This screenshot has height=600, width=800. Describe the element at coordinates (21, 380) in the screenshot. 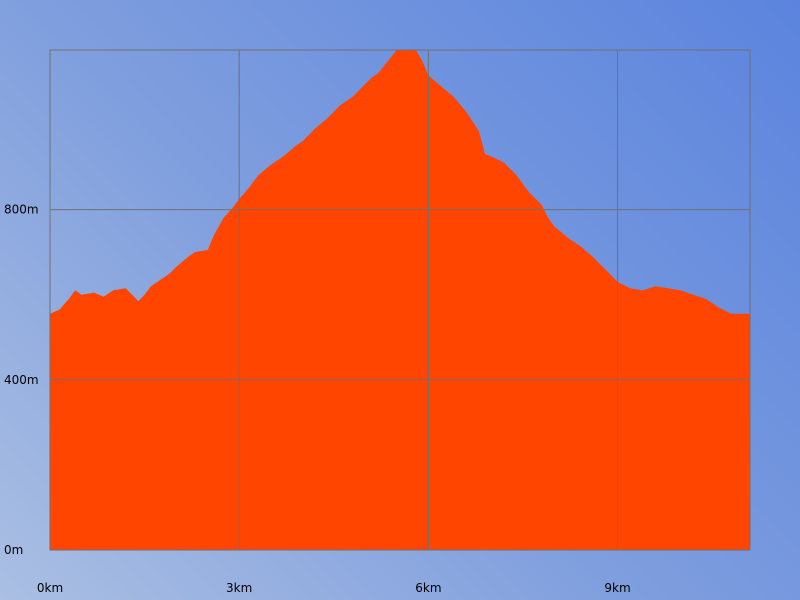

I see `y-tick-label: 400m` at that location.